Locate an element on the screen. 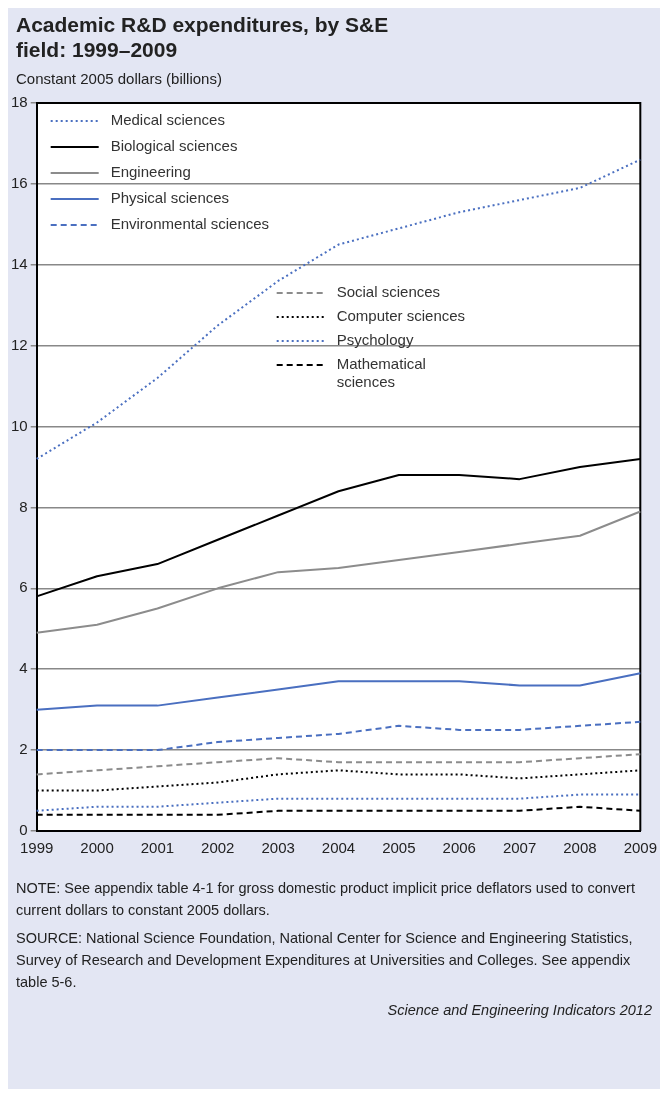  text: Science and Engineering Indicators 2012 is located at coordinates (519, 1010).